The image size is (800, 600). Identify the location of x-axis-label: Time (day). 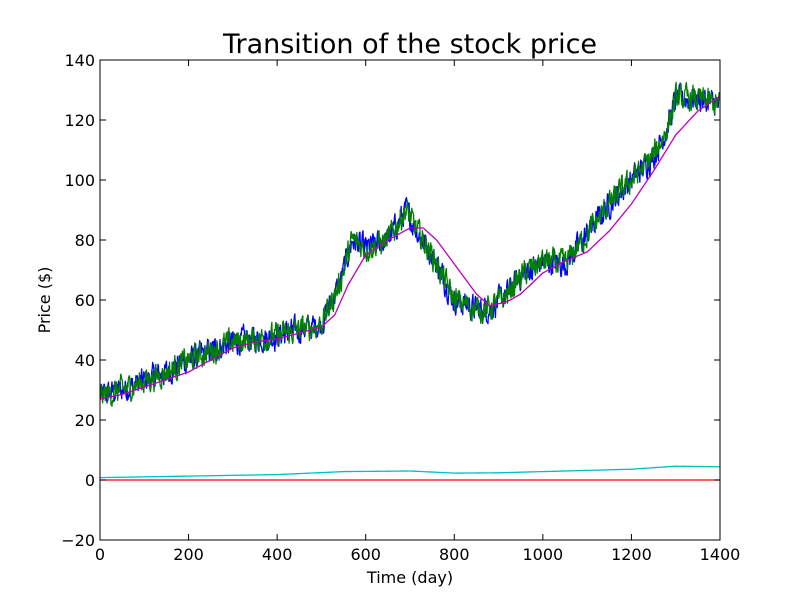
(409, 577).